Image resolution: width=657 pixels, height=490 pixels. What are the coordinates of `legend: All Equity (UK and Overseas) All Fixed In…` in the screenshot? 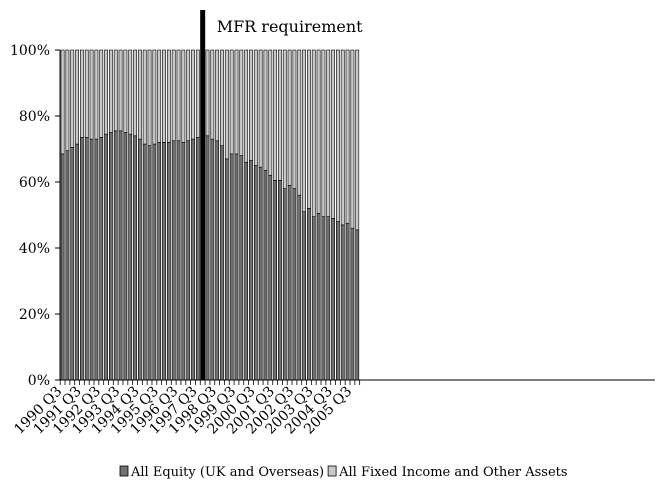 It's located at (343, 472).